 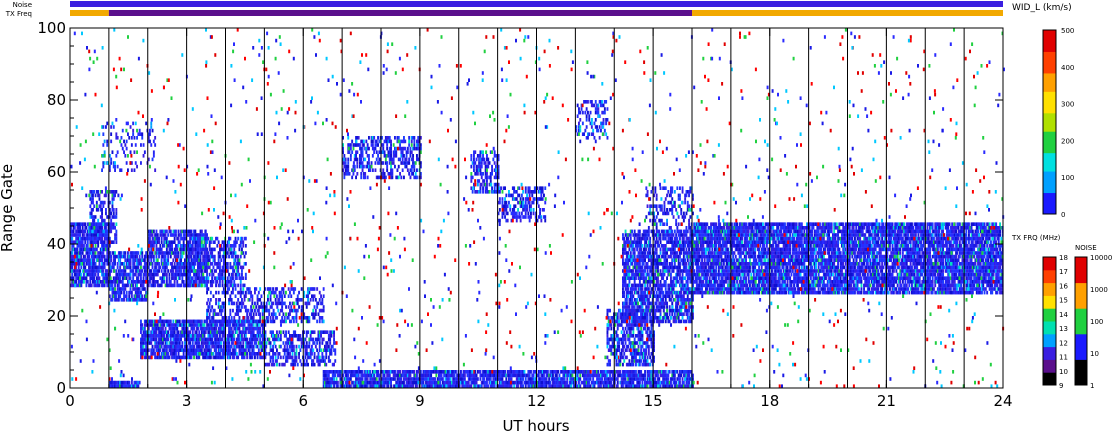 I want to click on txfreq-colorbar-tick: 18, so click(x=1063, y=258).